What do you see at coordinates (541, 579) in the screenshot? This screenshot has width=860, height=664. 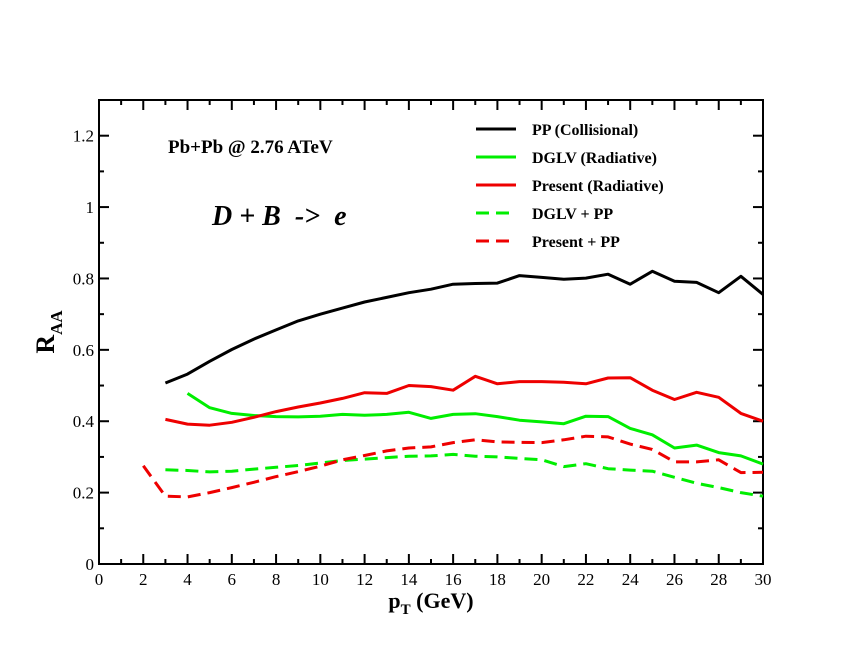 I see `x-tick-label: 20` at bounding box center [541, 579].